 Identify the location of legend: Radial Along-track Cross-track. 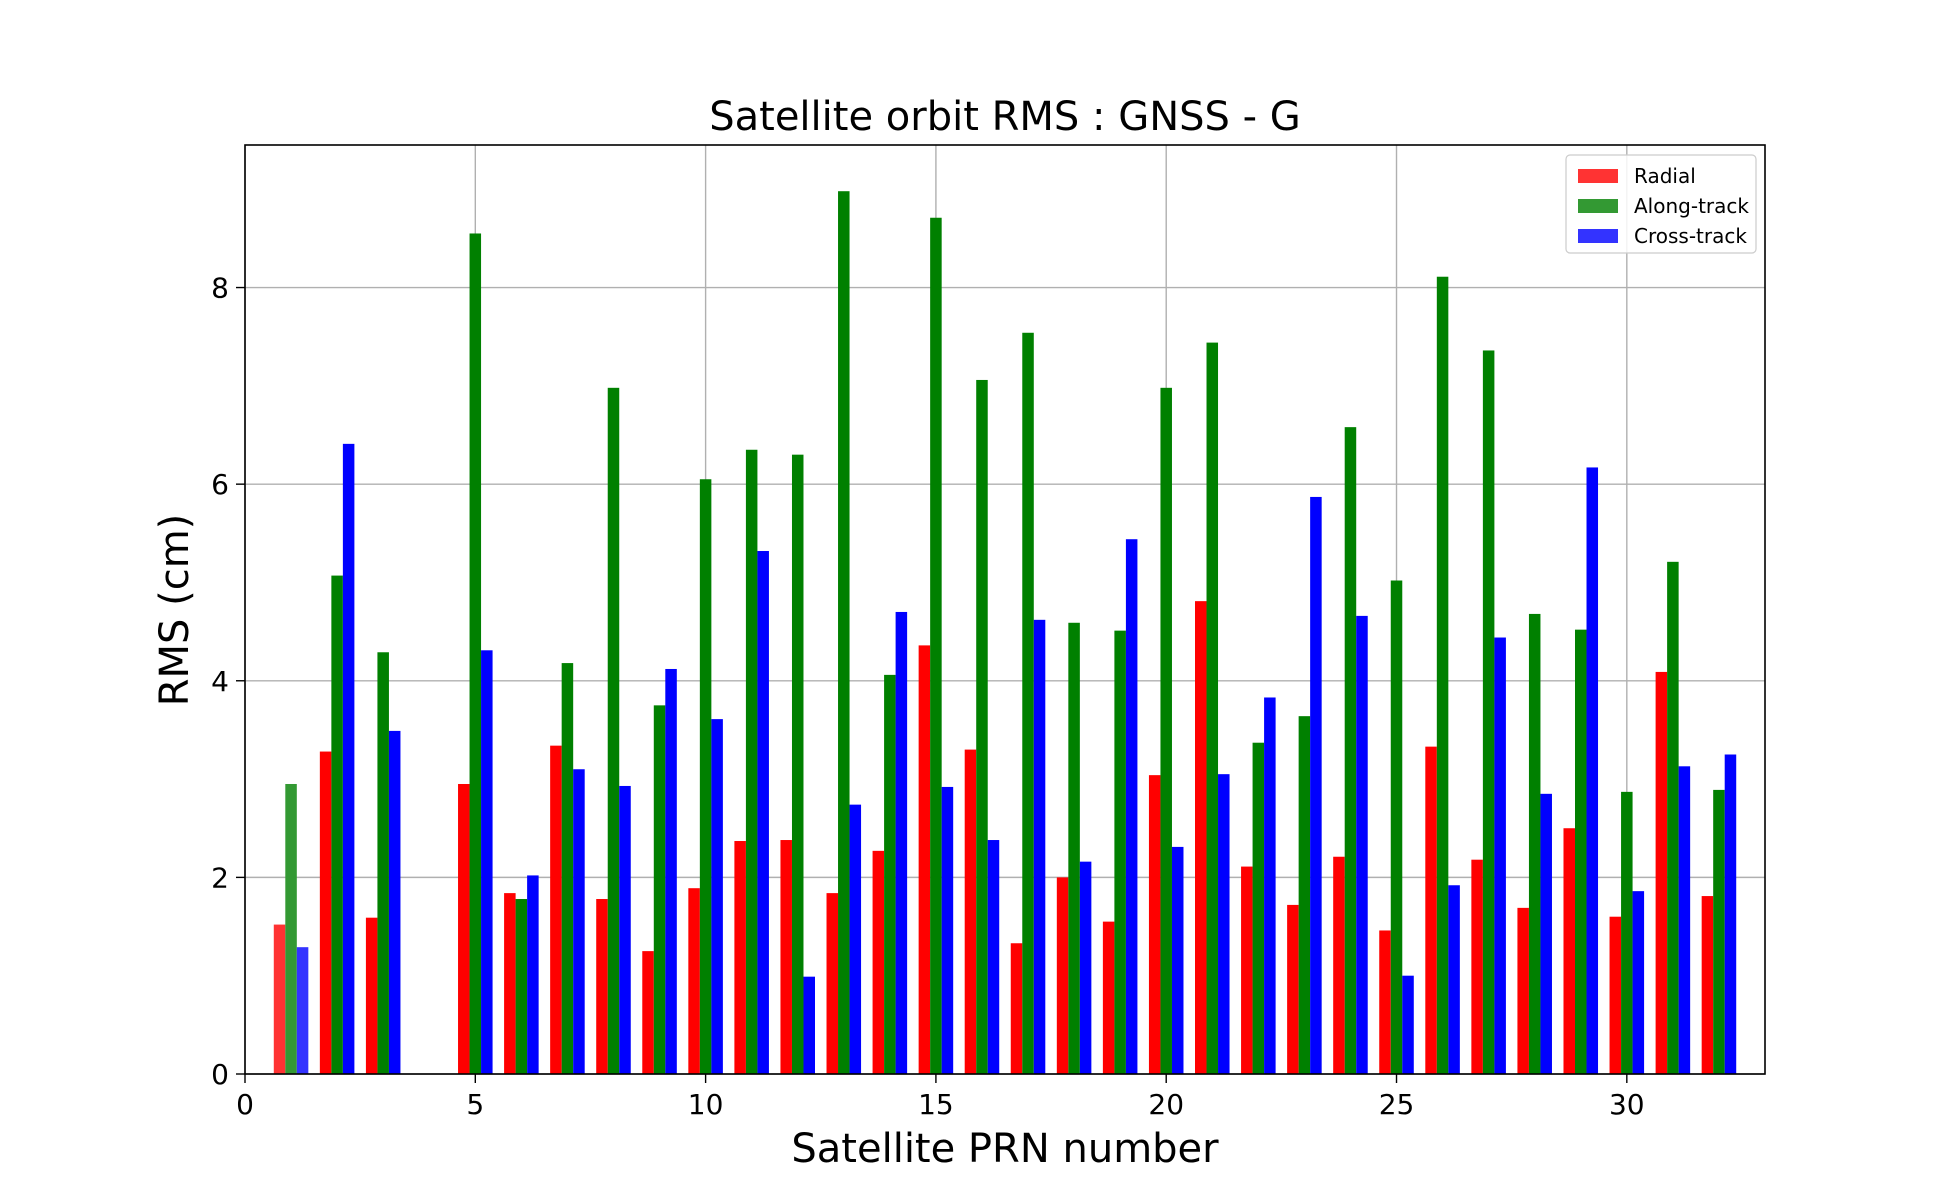
(1661, 204).